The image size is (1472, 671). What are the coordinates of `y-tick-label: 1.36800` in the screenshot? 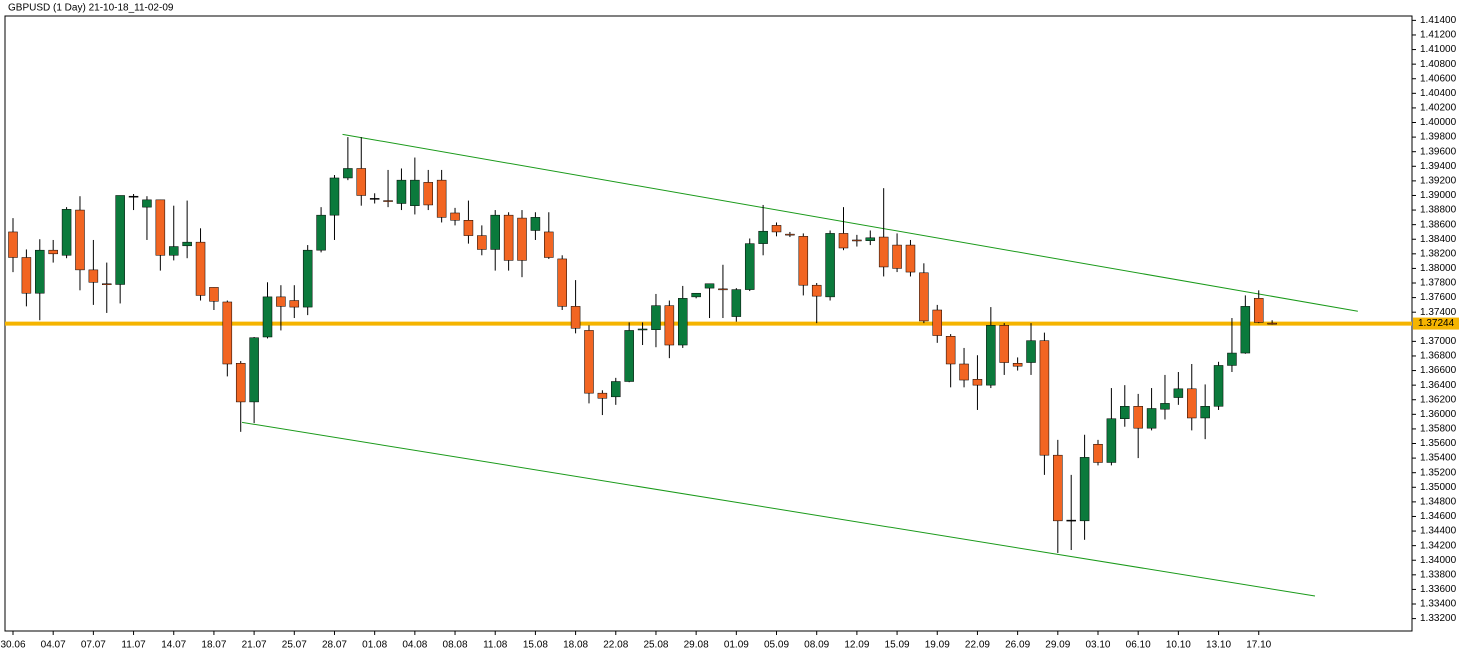 It's located at (1438, 356).